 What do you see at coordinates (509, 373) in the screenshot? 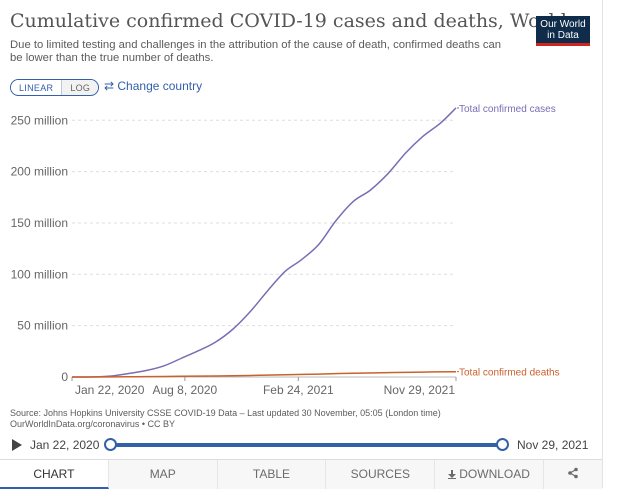
I see `deaths-series-label: Total confirmed deaths` at bounding box center [509, 373].